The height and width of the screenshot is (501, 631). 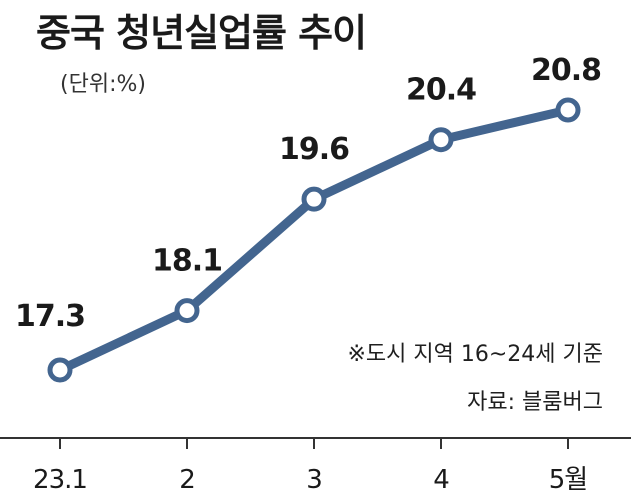 I want to click on x-axis-tick-labels: 23.1 2 3 4 5월, so click(x=310, y=480).